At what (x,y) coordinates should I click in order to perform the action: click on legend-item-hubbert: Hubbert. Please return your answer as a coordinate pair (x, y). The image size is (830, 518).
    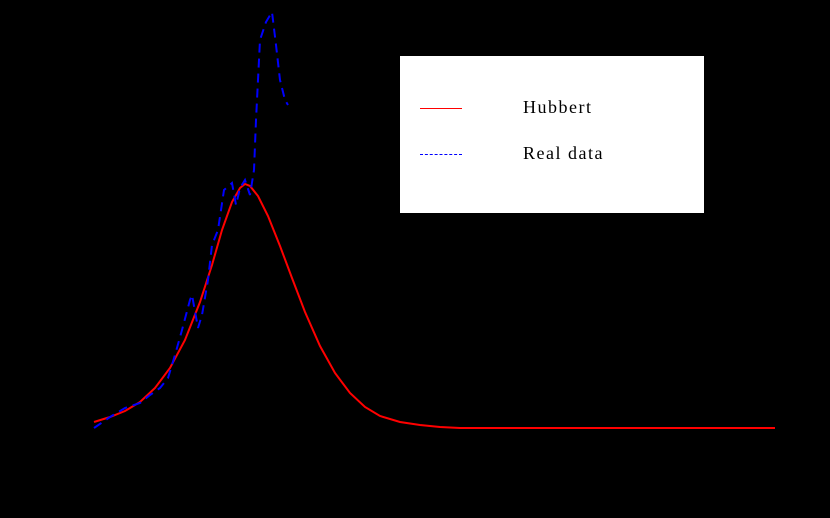
    Looking at the image, I should click on (552, 109).